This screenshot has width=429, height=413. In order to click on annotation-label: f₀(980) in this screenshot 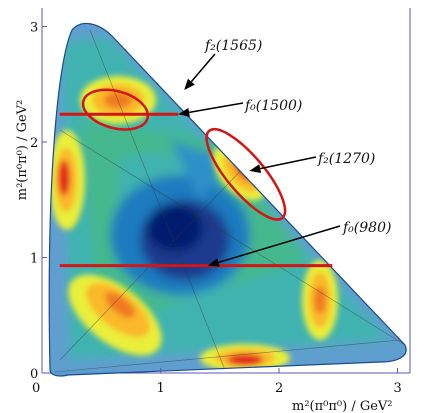, I will do `click(366, 228)`.